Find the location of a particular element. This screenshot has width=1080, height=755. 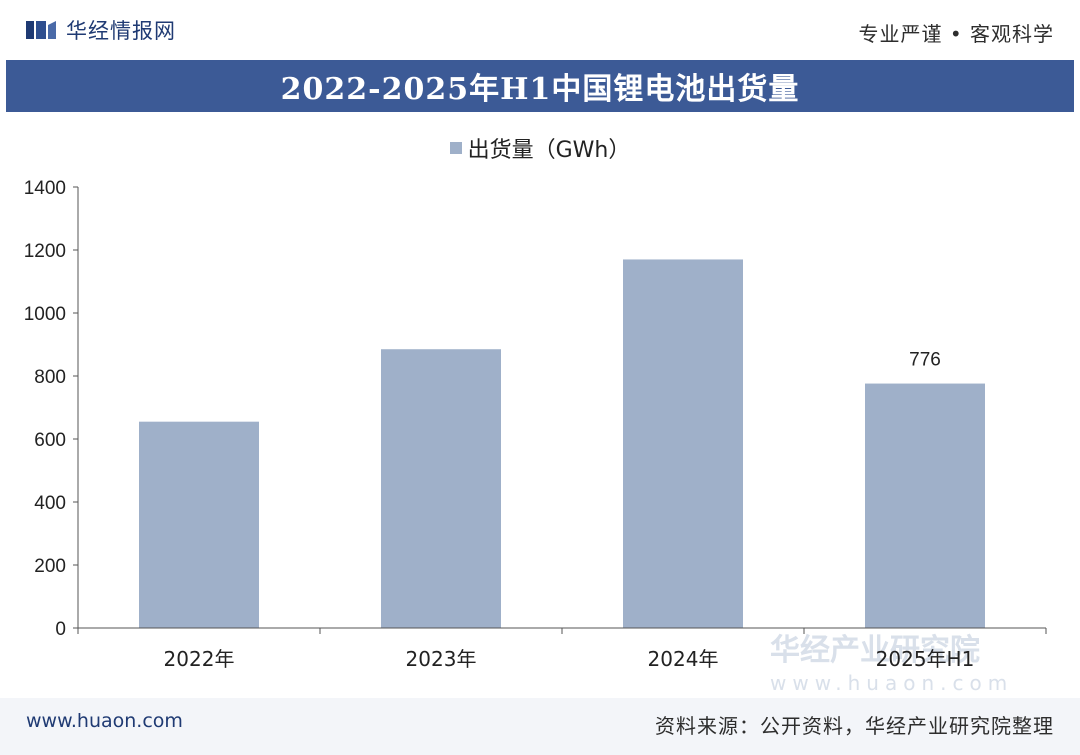

legend-swatch is located at coordinates (455, 148).